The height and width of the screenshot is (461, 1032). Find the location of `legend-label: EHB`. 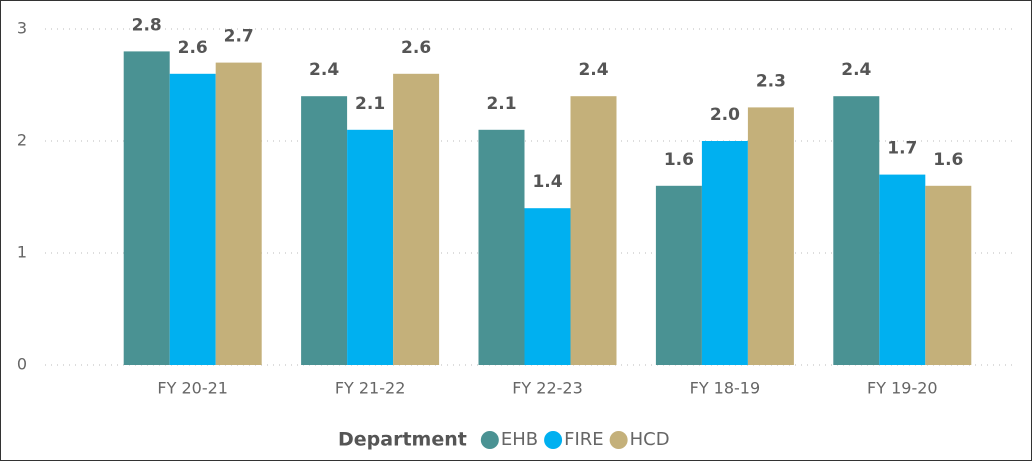

legend-label: EHB is located at coordinates (519, 439).